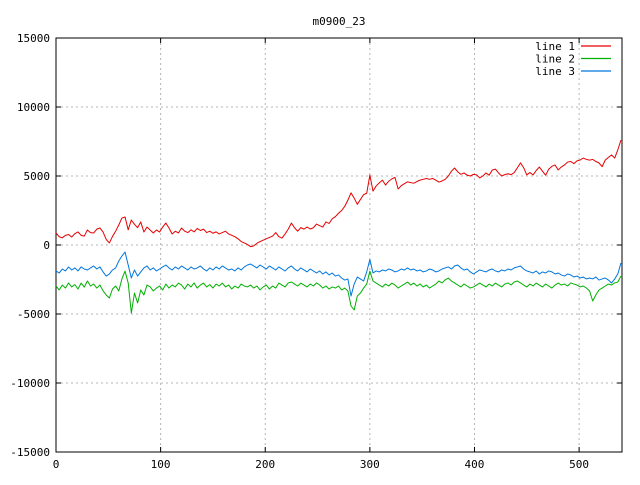 This screenshot has height=485, width=640. I want to click on chart-title: m0900_23, so click(339, 21).